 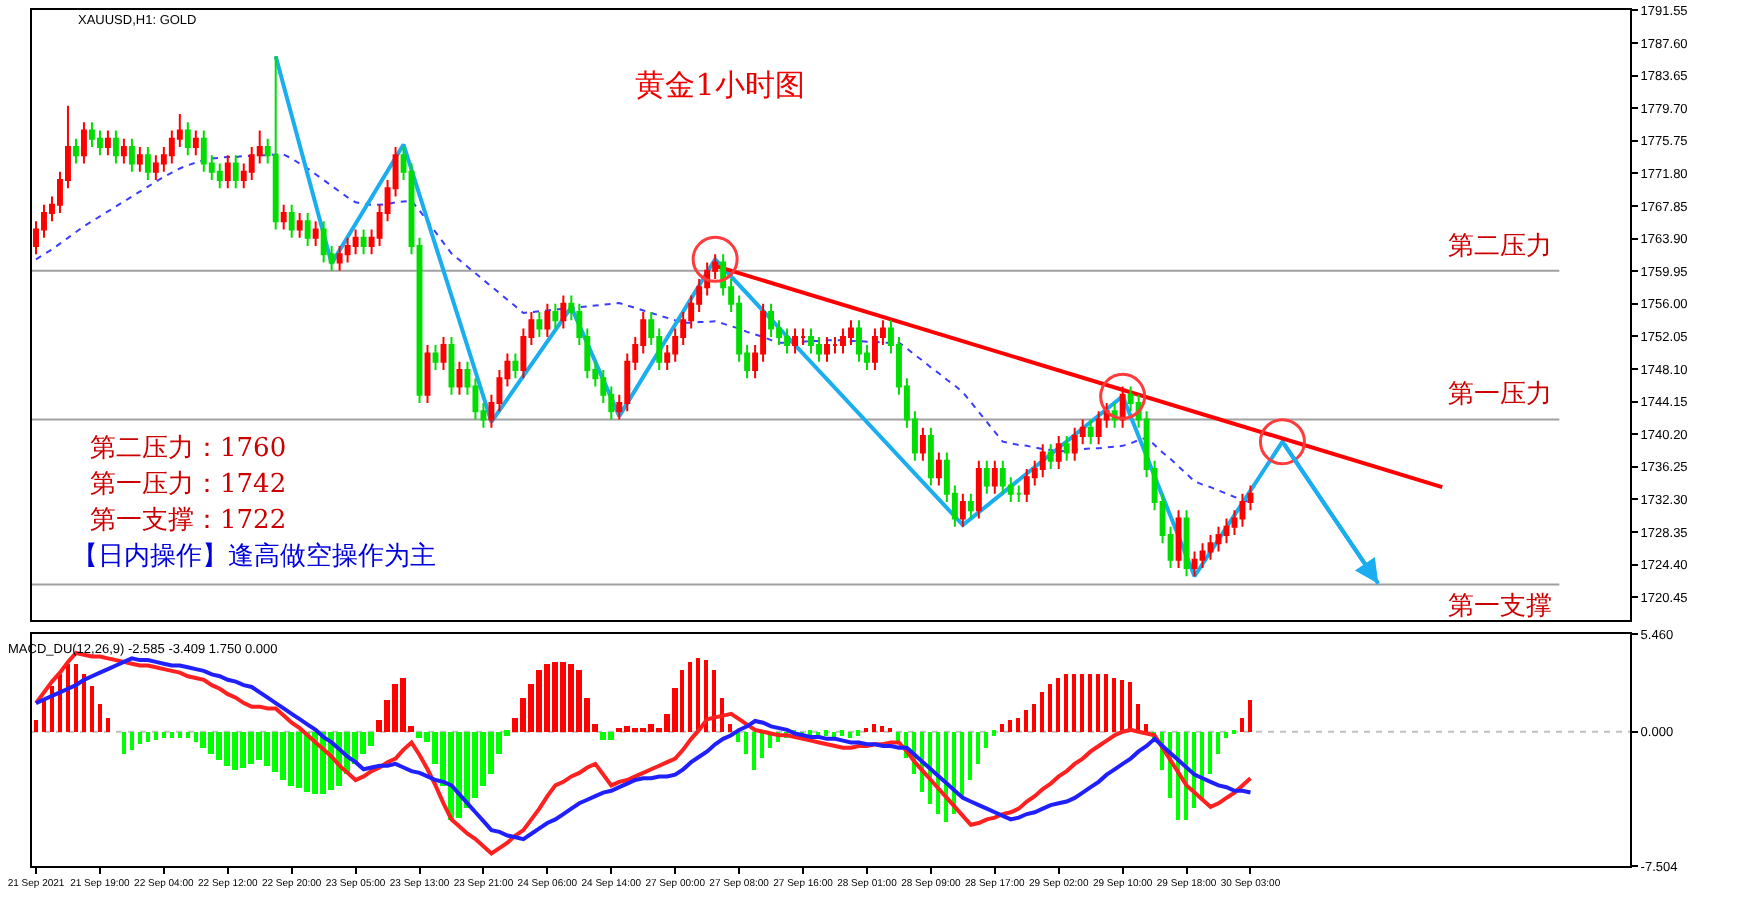 What do you see at coordinates (1500, 607) in the screenshot?
I see `ref-line-label: 第一支撑` at bounding box center [1500, 607].